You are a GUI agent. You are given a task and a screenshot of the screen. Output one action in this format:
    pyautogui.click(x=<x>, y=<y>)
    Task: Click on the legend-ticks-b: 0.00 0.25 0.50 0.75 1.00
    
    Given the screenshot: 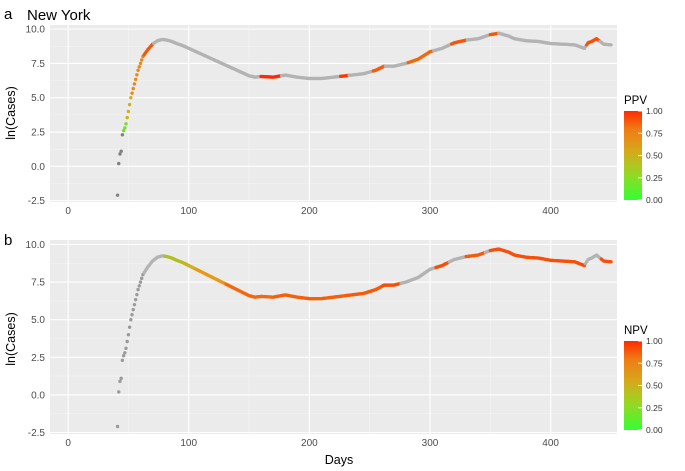 What is the action you would take?
    pyautogui.click(x=650, y=385)
    